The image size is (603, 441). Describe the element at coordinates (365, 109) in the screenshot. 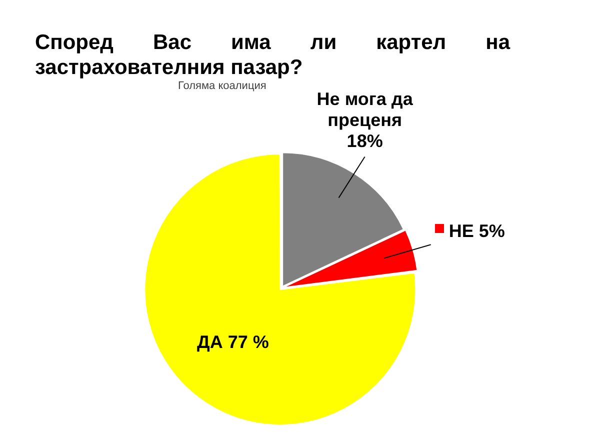

I see `slice-label: Не мога да преценя` at that location.